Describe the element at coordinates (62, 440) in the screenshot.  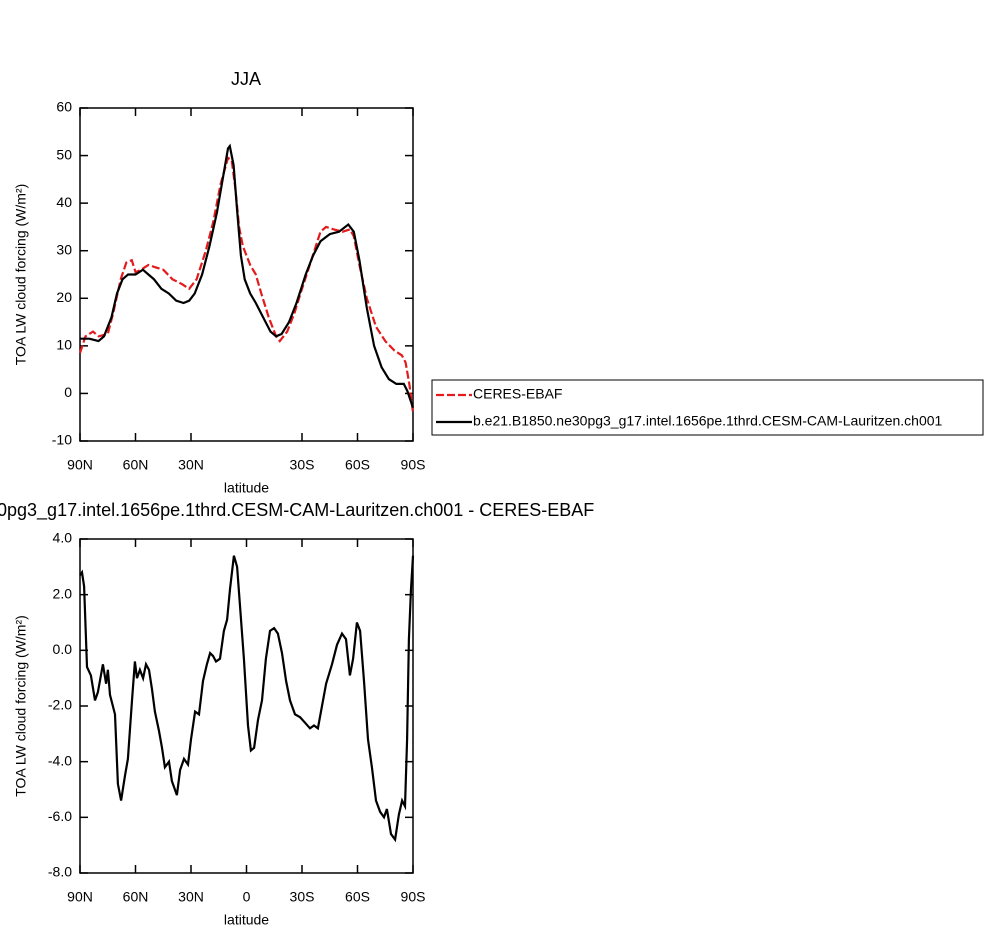
I see `y-tick-label: -10` at that location.